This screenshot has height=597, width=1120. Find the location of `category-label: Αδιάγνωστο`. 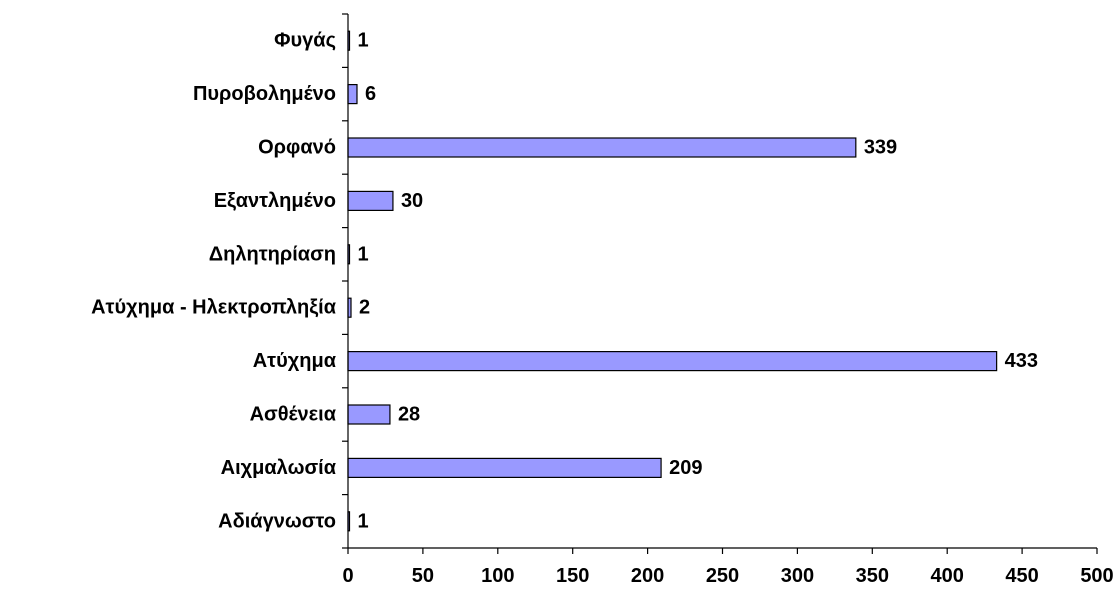

category-label: Αδιάγνωστο is located at coordinates (277, 521).